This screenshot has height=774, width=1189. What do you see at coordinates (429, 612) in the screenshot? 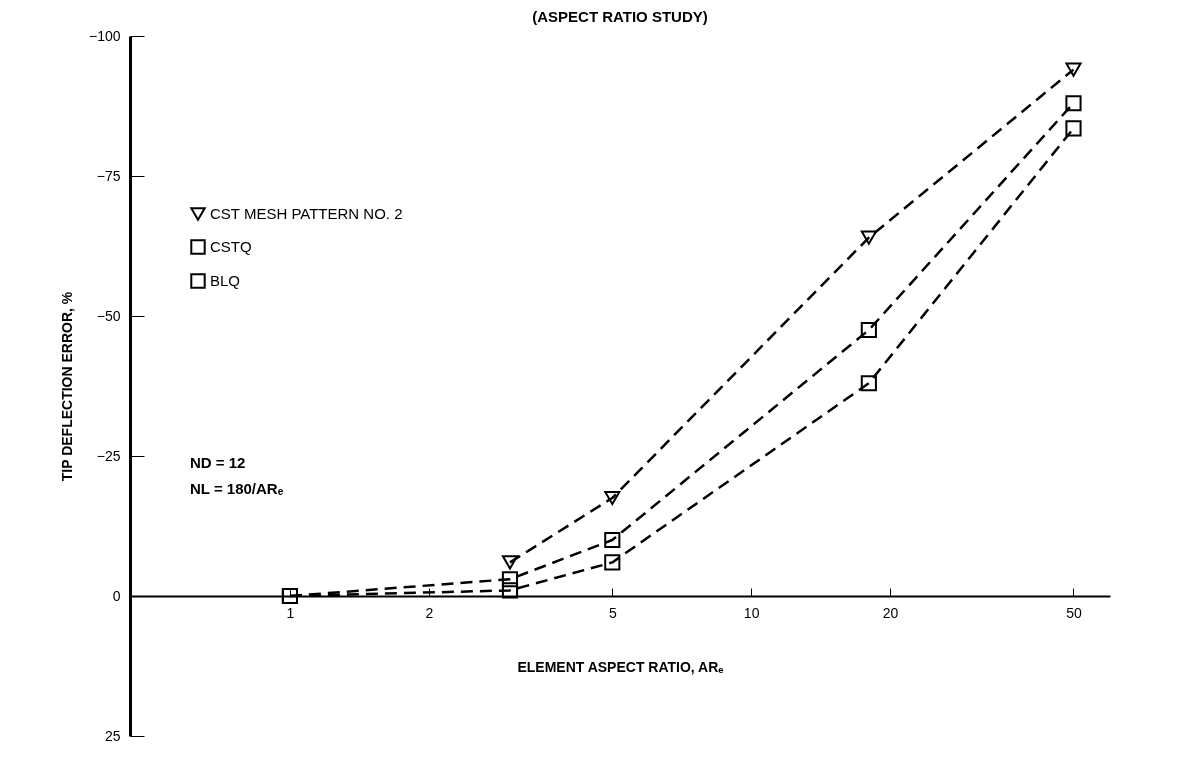
I see `x-tick-label: 2` at bounding box center [429, 612].